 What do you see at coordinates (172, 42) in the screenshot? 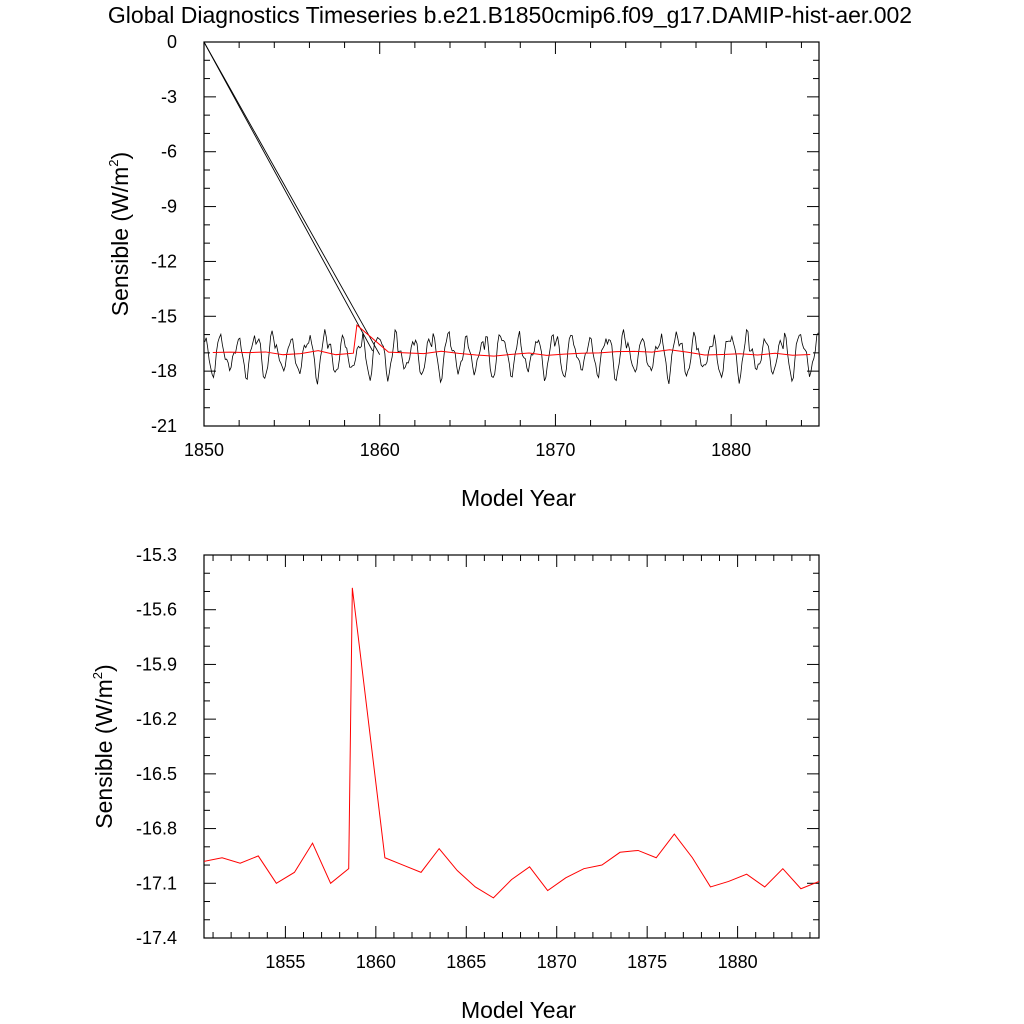
I see `y-tick-label: 0` at bounding box center [172, 42].